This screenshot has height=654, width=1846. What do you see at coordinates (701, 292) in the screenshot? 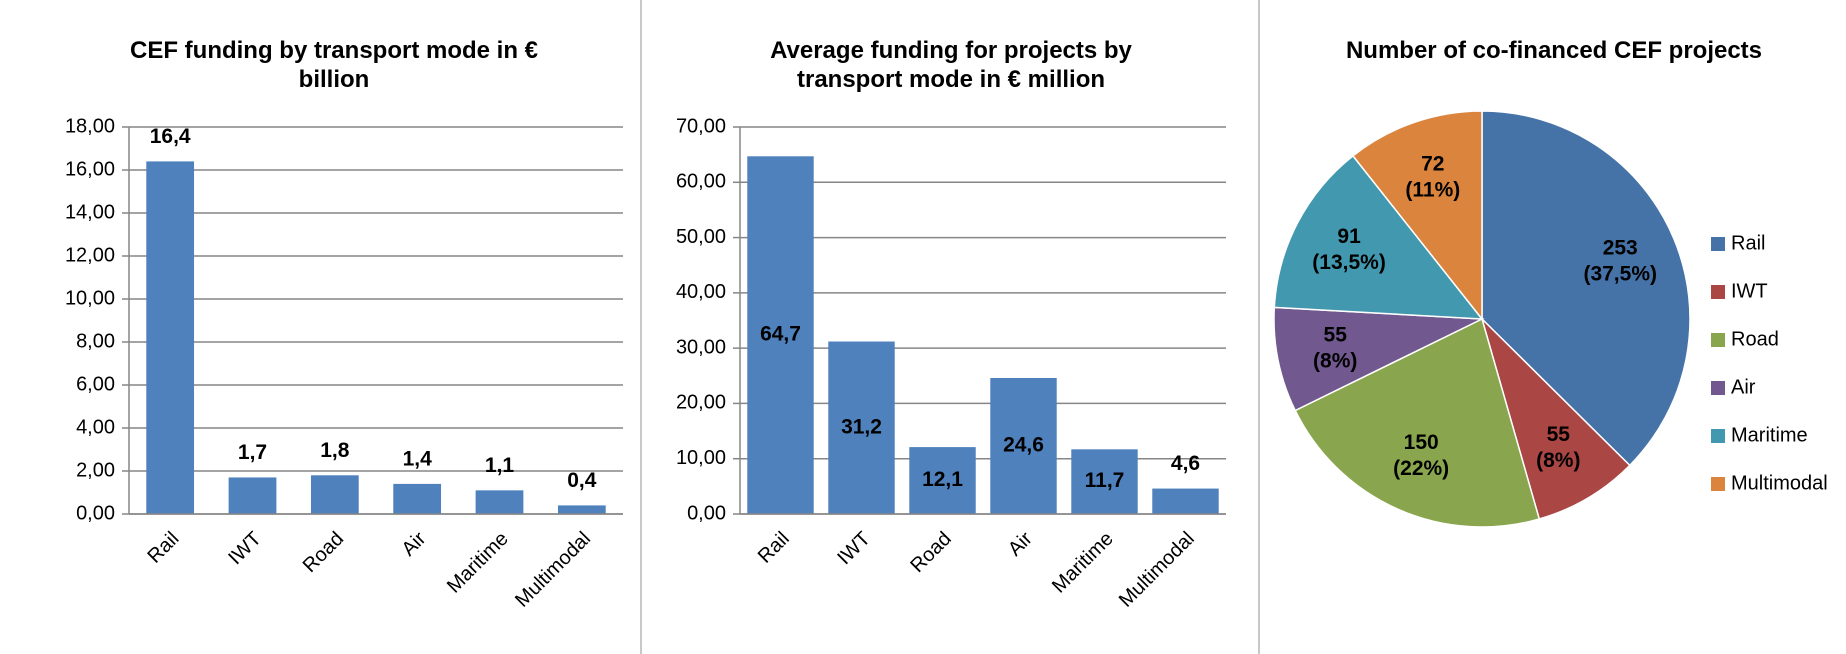
I see `y-tick-label: 40,00` at bounding box center [701, 292].